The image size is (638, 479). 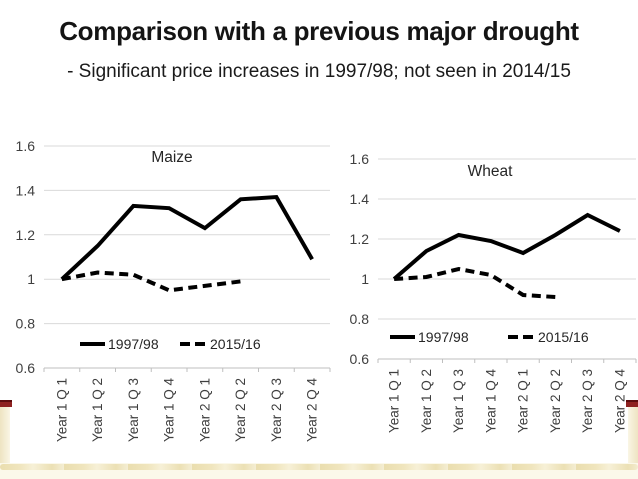 What do you see at coordinates (5, 435) in the screenshot?
I see `border-strip-left` at bounding box center [5, 435].